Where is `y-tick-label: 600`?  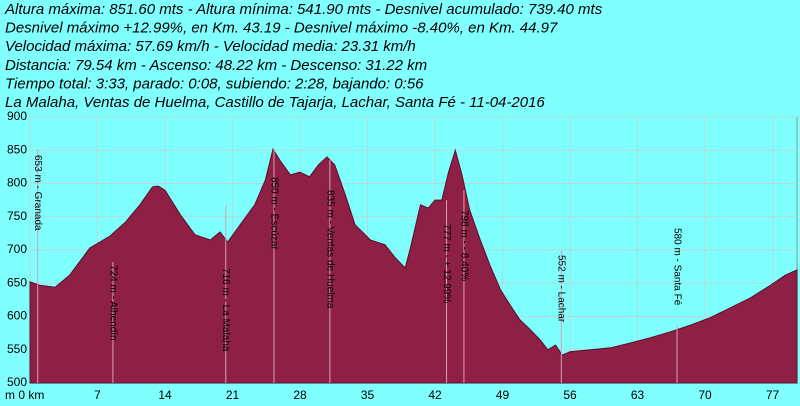
y-tick-label: 600 is located at coordinates (17, 316).